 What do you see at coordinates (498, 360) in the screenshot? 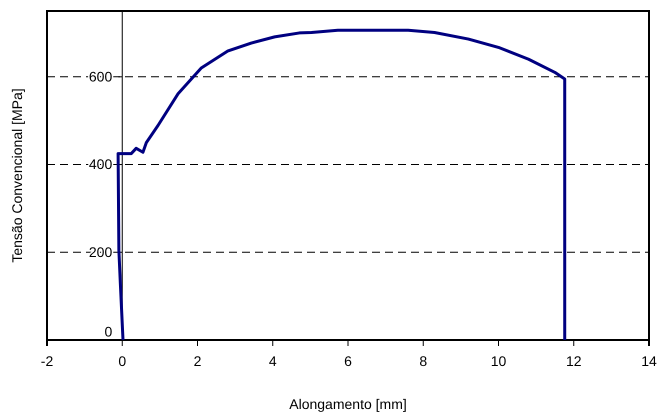
I see `x-tick-label: 10` at bounding box center [498, 360].